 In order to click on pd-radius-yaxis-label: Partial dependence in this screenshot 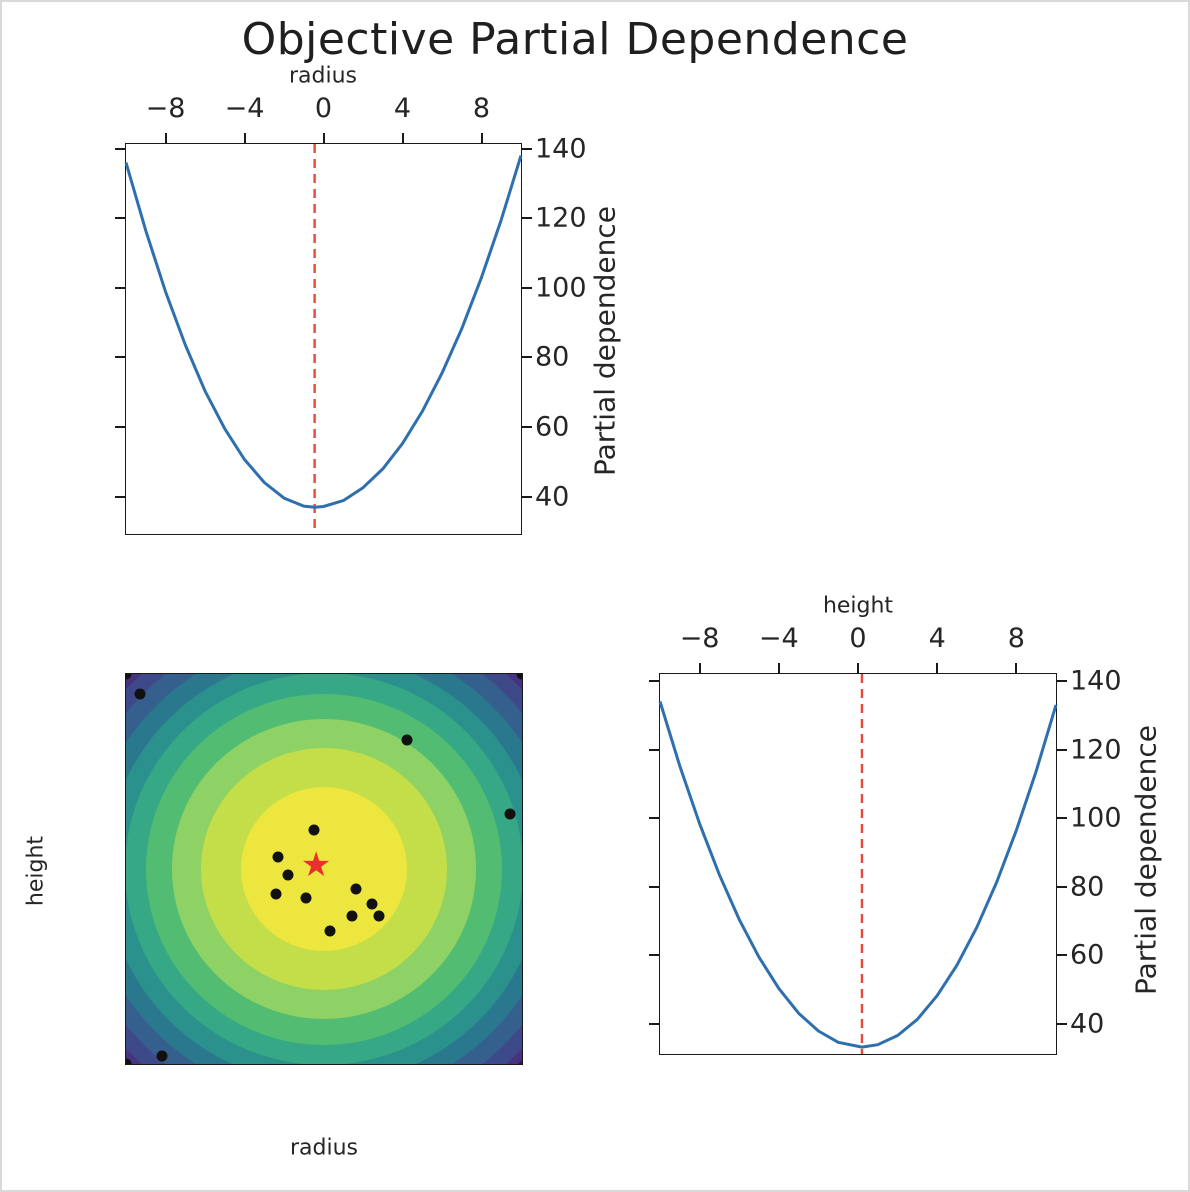, I will do `click(605, 341)`.